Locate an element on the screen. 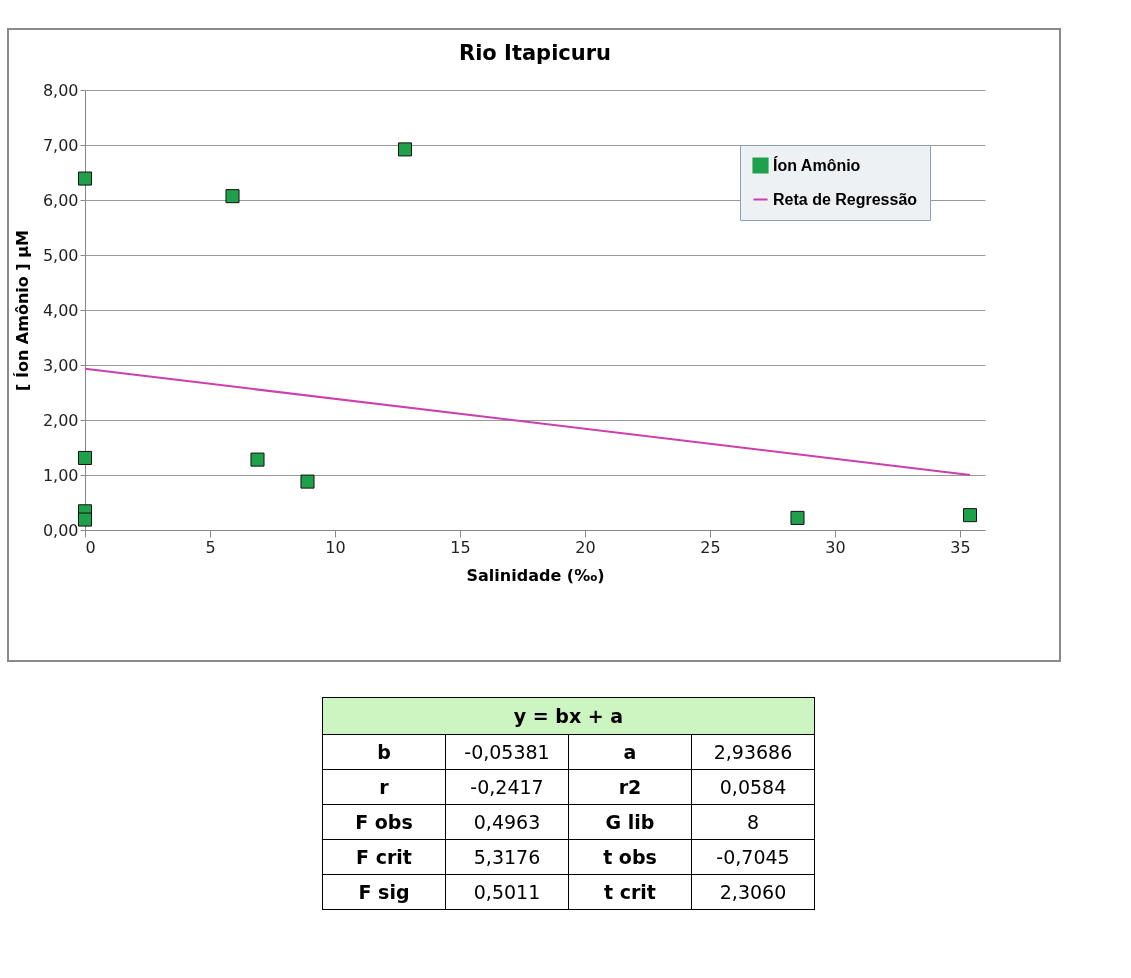 The image size is (1131, 978). x-tick-label: 30 is located at coordinates (835, 547).